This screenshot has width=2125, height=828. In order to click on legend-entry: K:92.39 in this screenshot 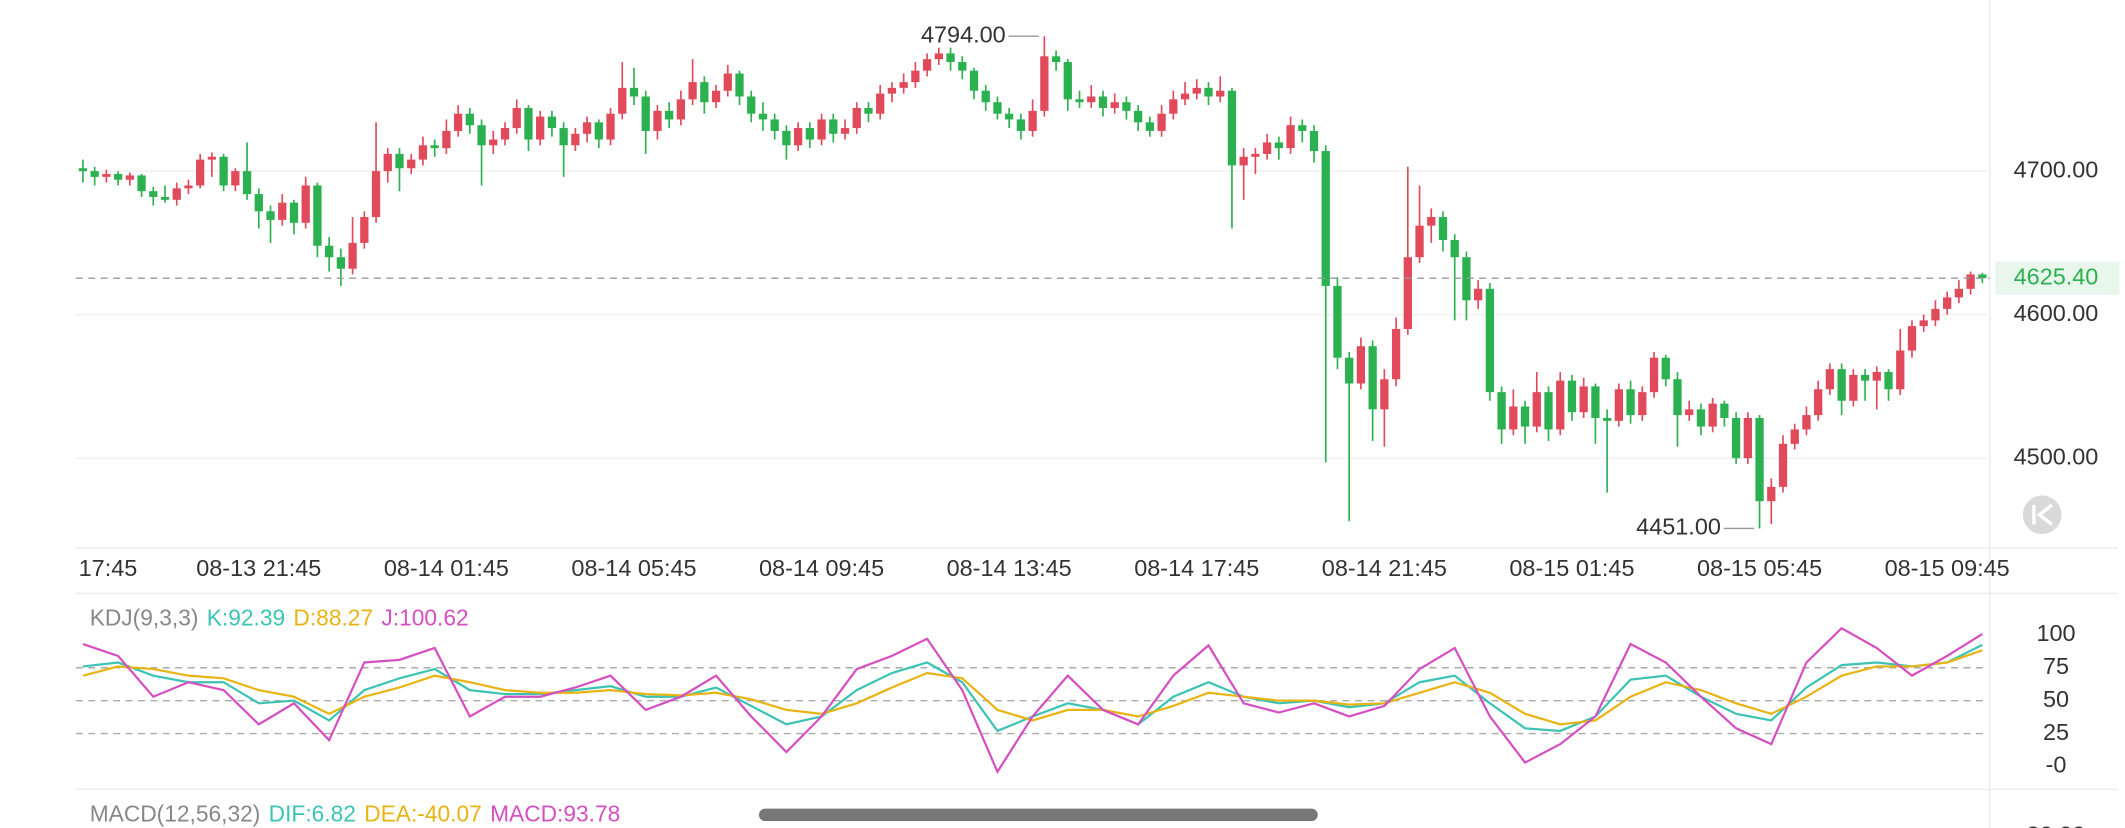, I will do `click(246, 618)`.